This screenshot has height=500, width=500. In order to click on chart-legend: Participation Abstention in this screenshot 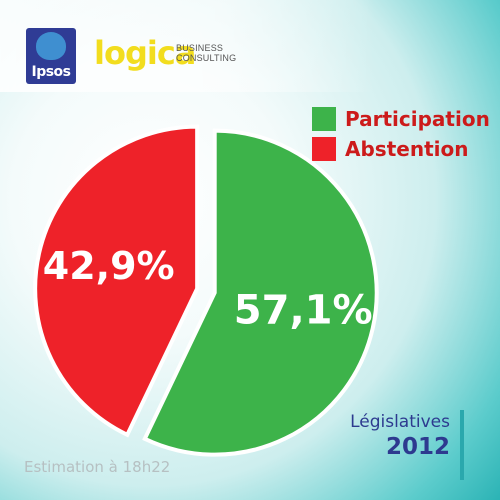, I will do `click(401, 134)`.